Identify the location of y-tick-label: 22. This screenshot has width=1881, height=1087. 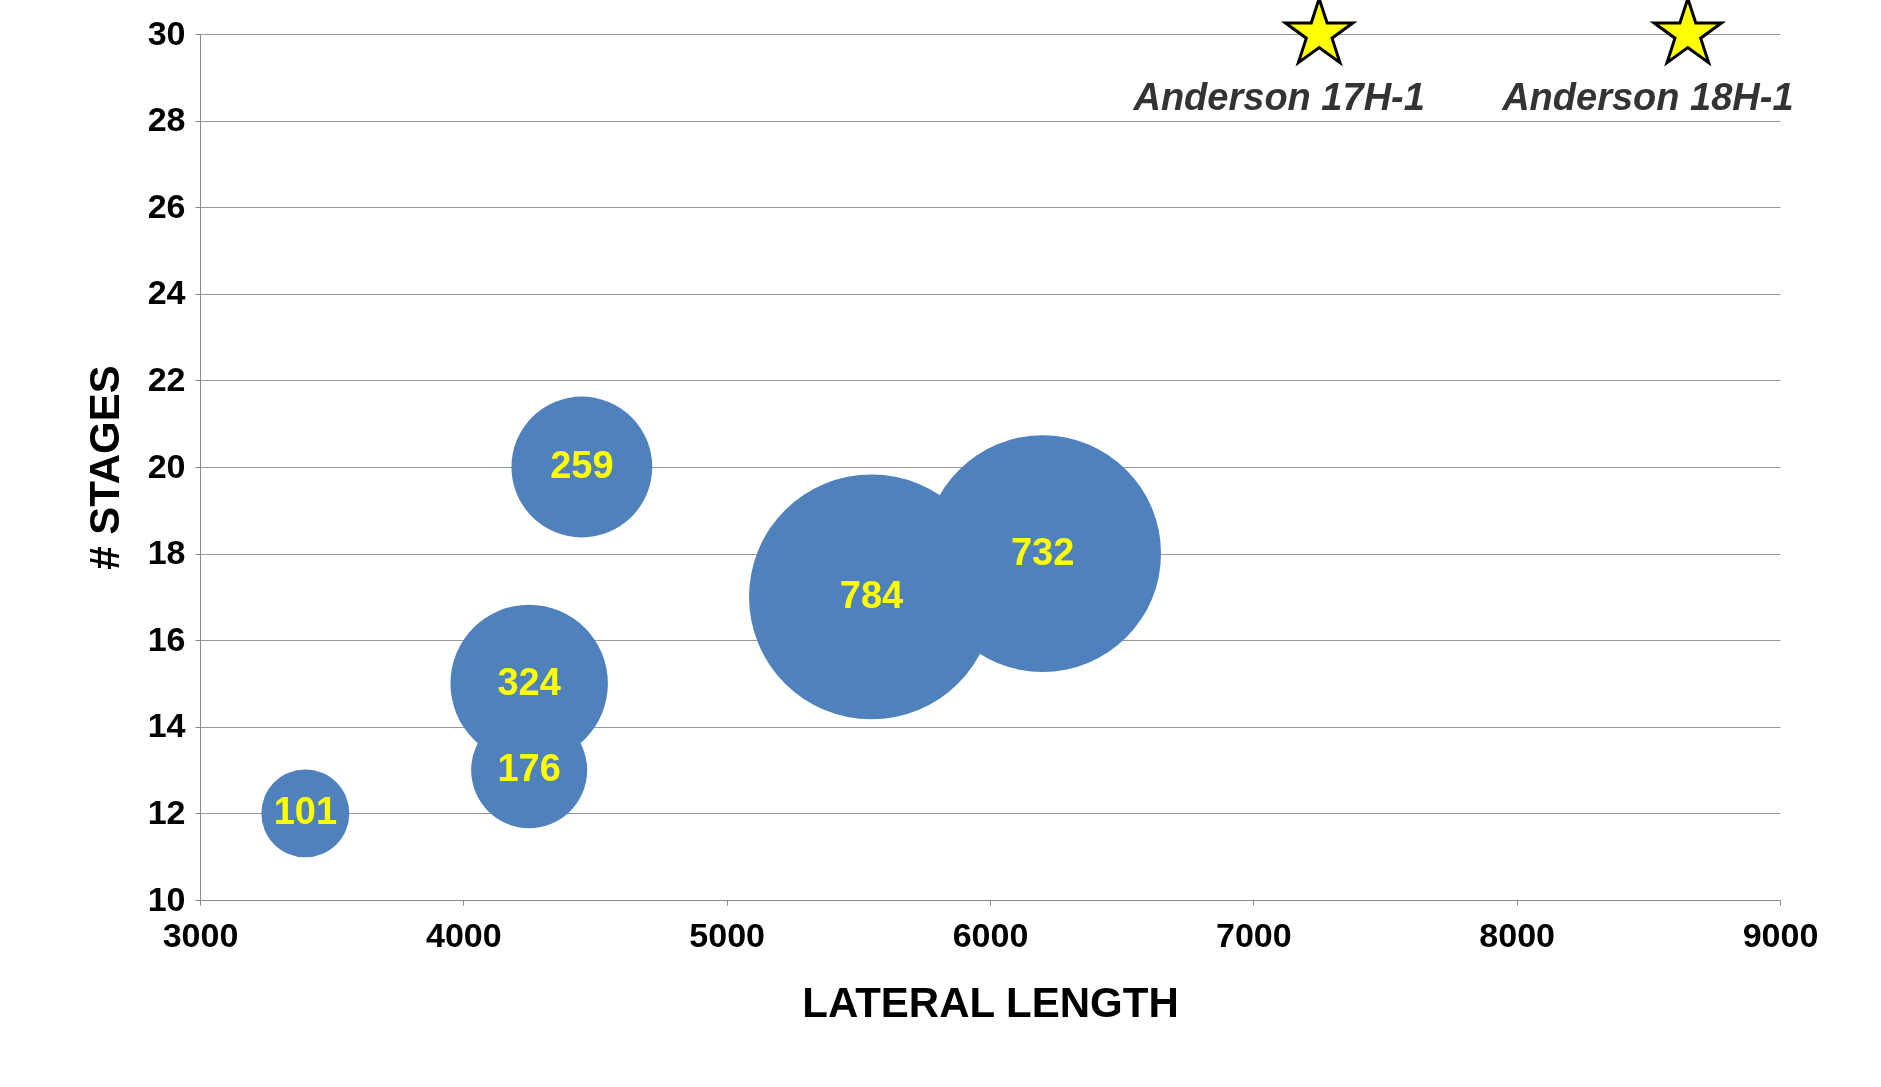
(166, 378).